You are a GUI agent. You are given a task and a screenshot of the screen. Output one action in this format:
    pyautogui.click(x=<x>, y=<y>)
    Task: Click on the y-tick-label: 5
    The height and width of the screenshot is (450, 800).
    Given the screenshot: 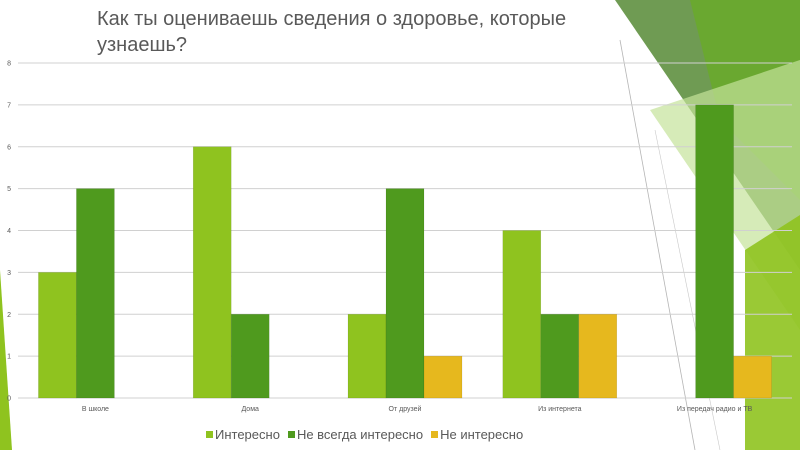 What is the action you would take?
    pyautogui.click(x=9, y=189)
    